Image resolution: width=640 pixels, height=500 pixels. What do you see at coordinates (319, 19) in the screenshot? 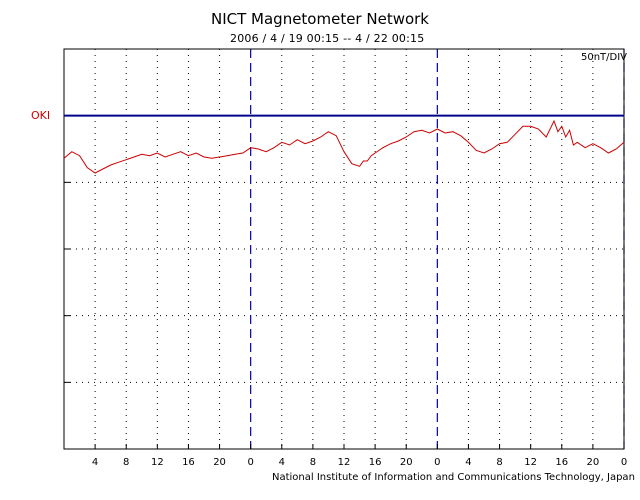
I see `chart-title: NICT Magnetometer Network` at bounding box center [319, 19].